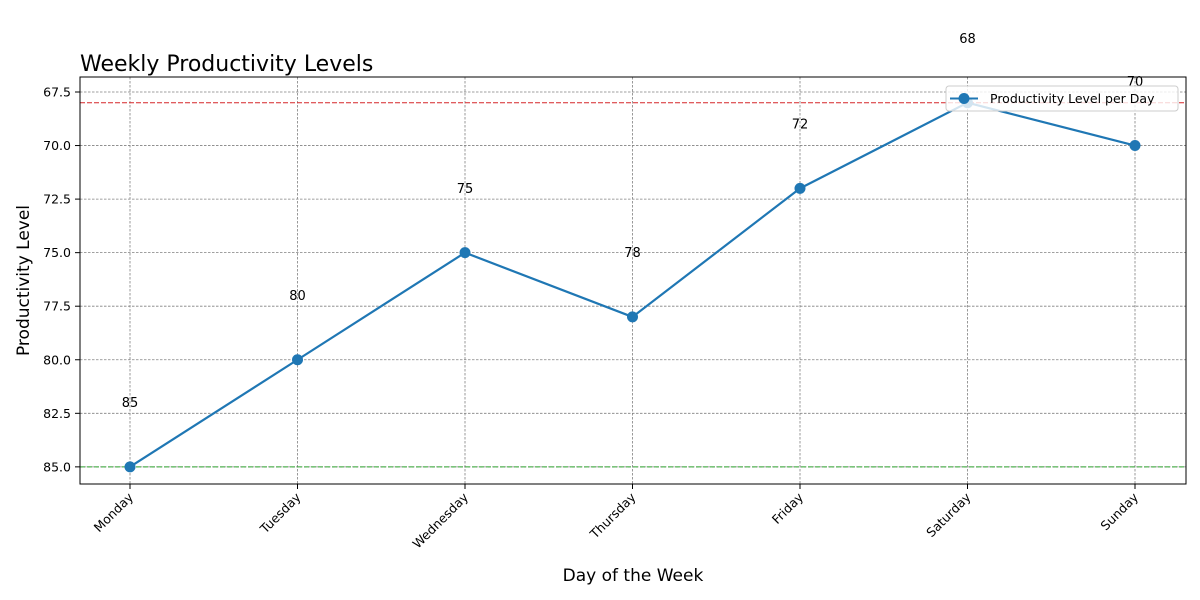  I want to click on y-tick-label: 85.0, so click(57, 466).